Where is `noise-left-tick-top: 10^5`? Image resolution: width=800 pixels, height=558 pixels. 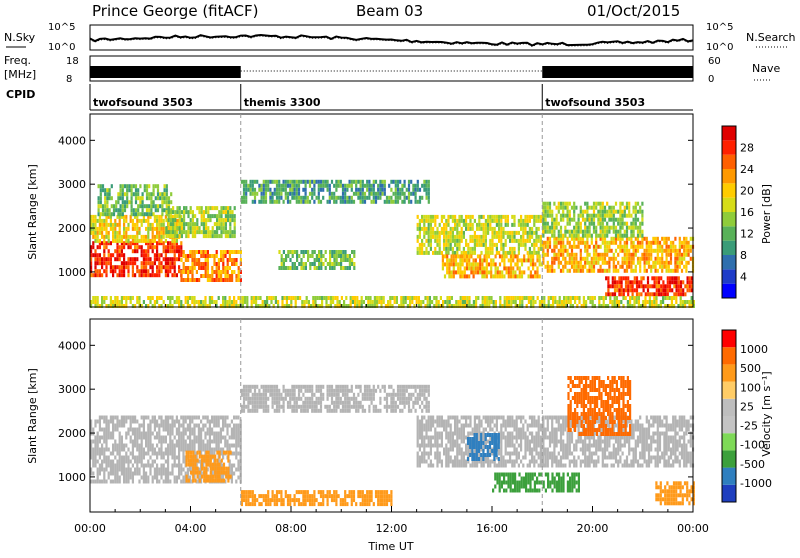
noise-left-tick-top: 10^5 is located at coordinates (61, 27).